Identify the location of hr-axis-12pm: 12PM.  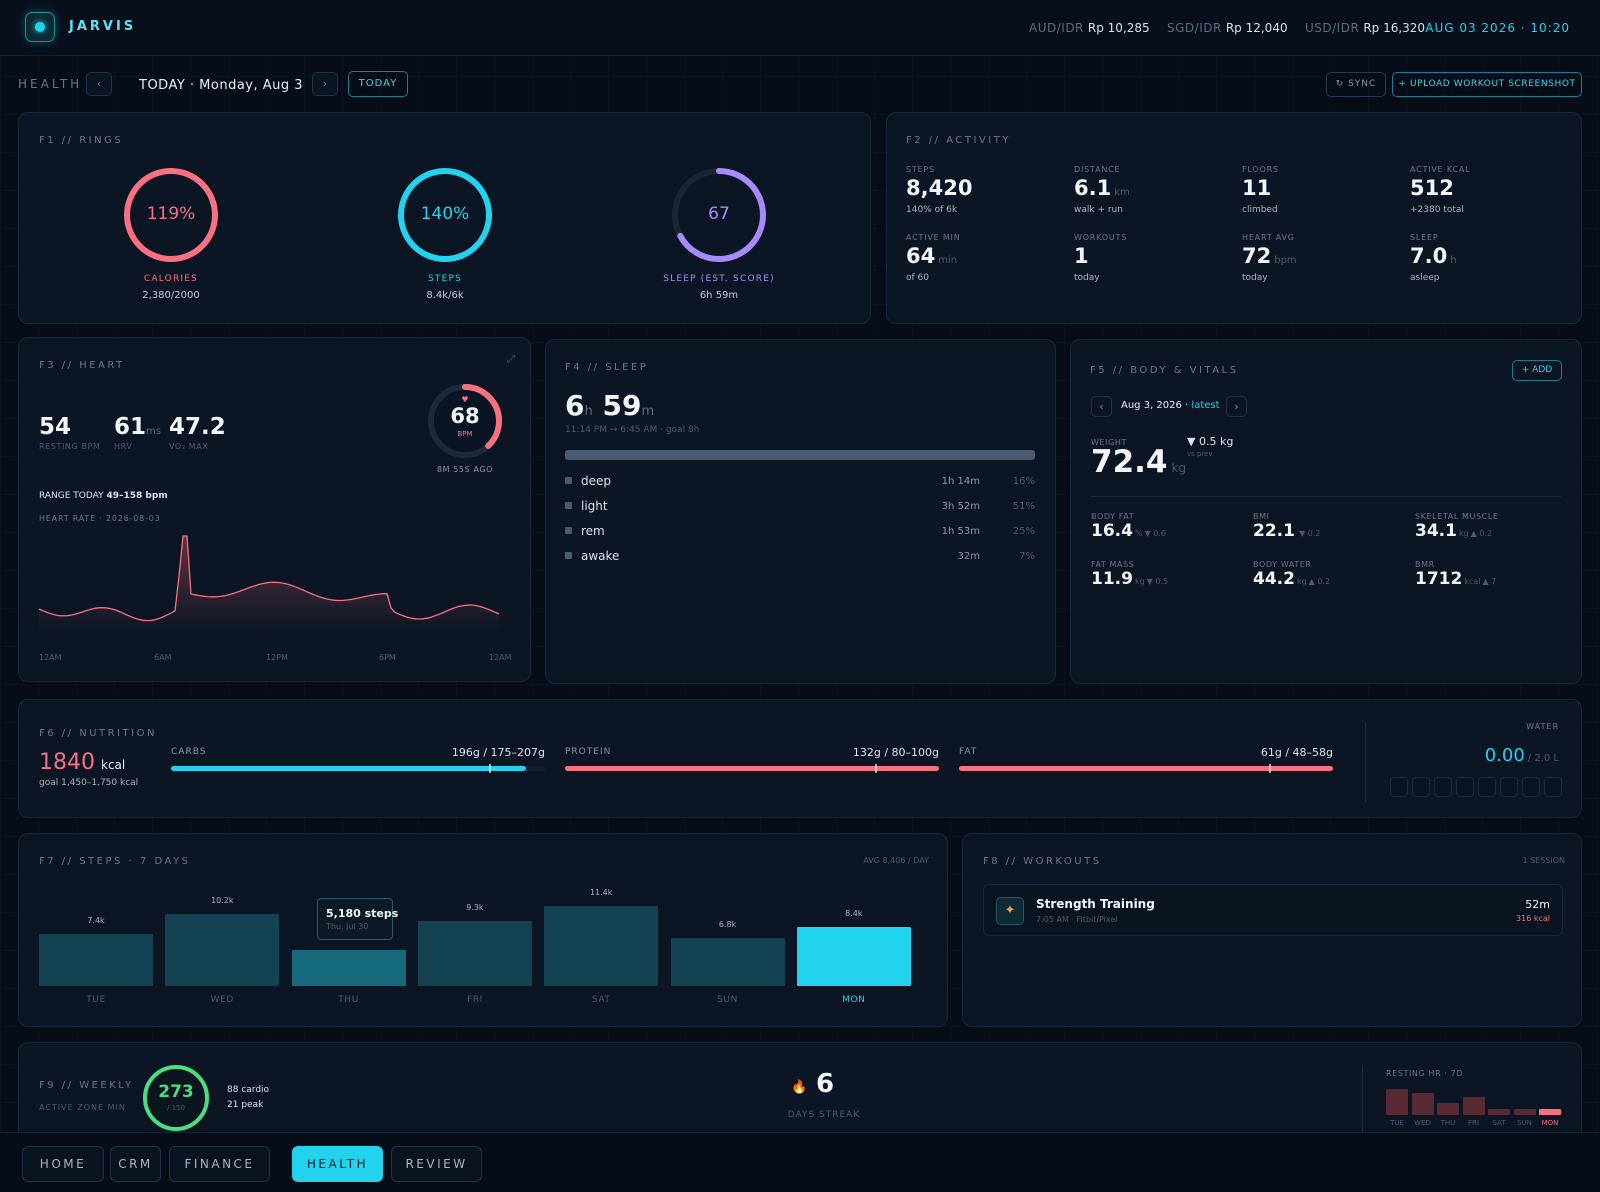
(277, 657).